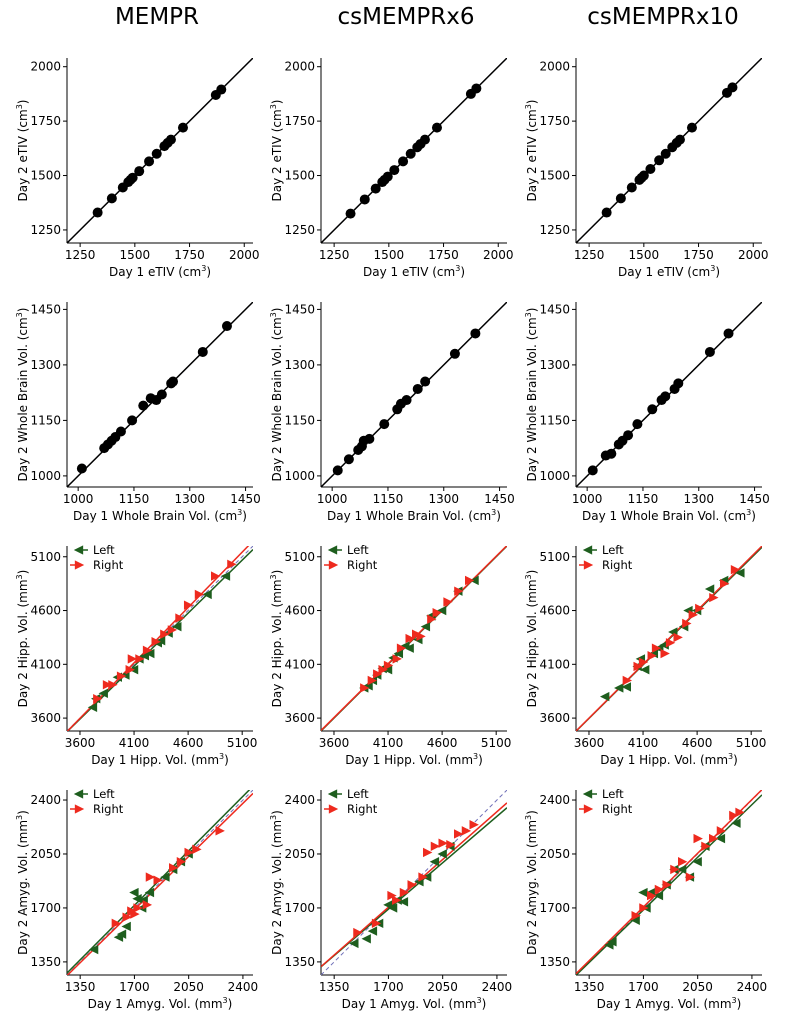 This screenshot has width=790, height=1026. I want to click on x-tick-label: 1300, so click(698, 499).